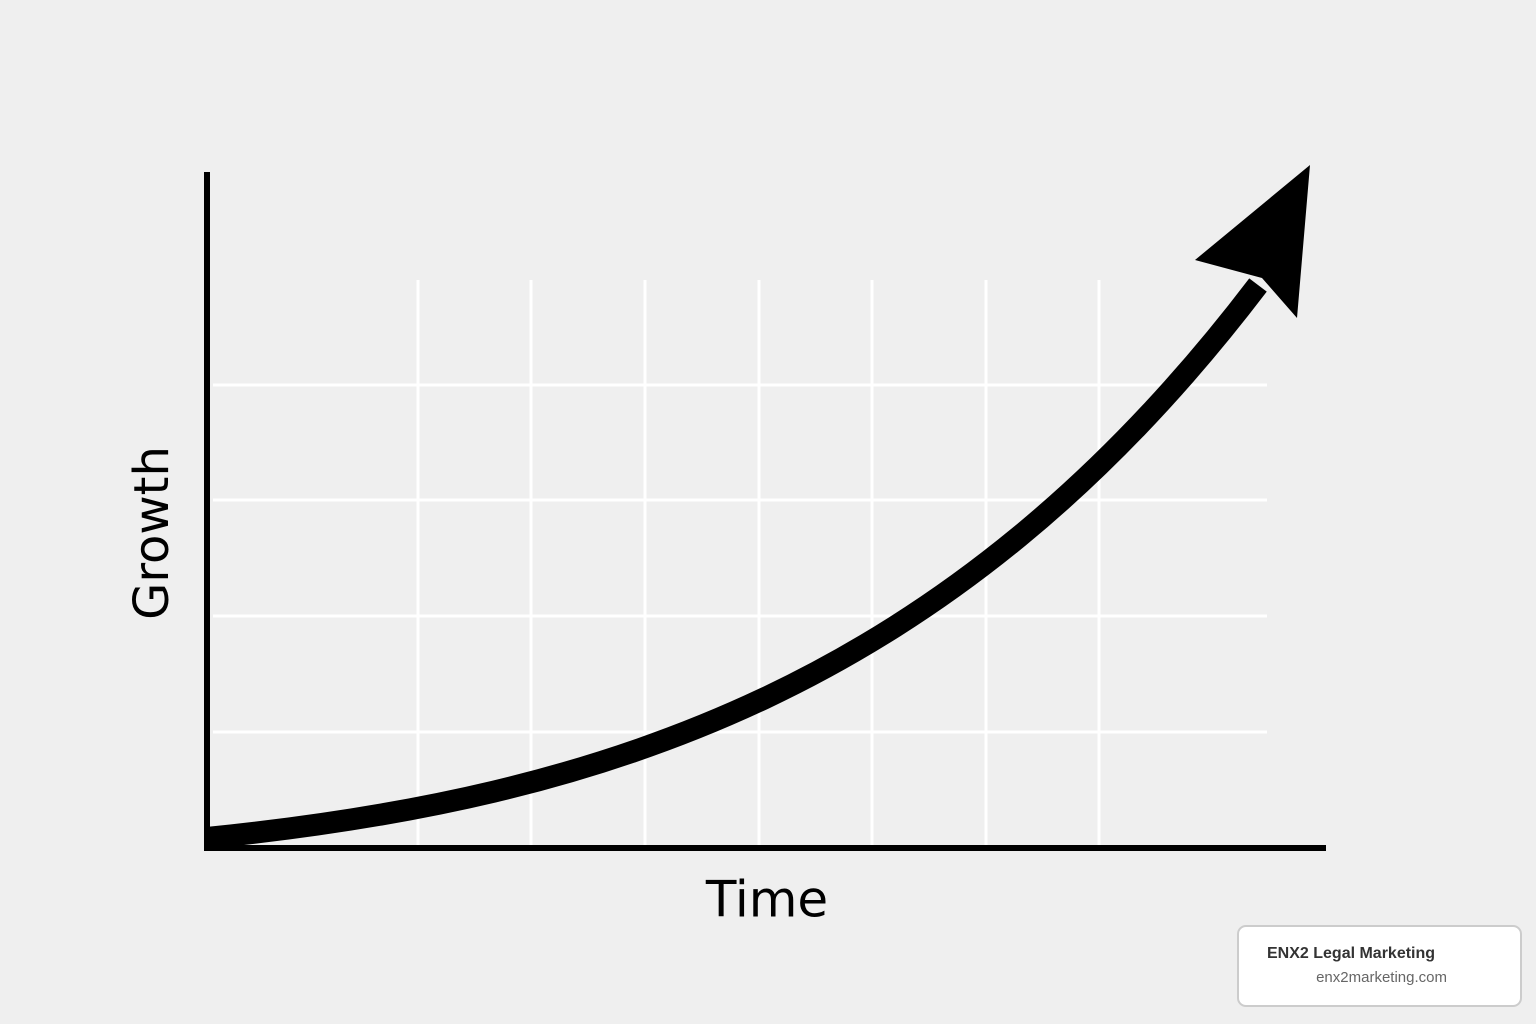 Image resolution: width=1536 pixels, height=1024 pixels. Describe the element at coordinates (1351, 953) in the screenshot. I see `watermark-title: ENX2 Legal Marketing` at that location.